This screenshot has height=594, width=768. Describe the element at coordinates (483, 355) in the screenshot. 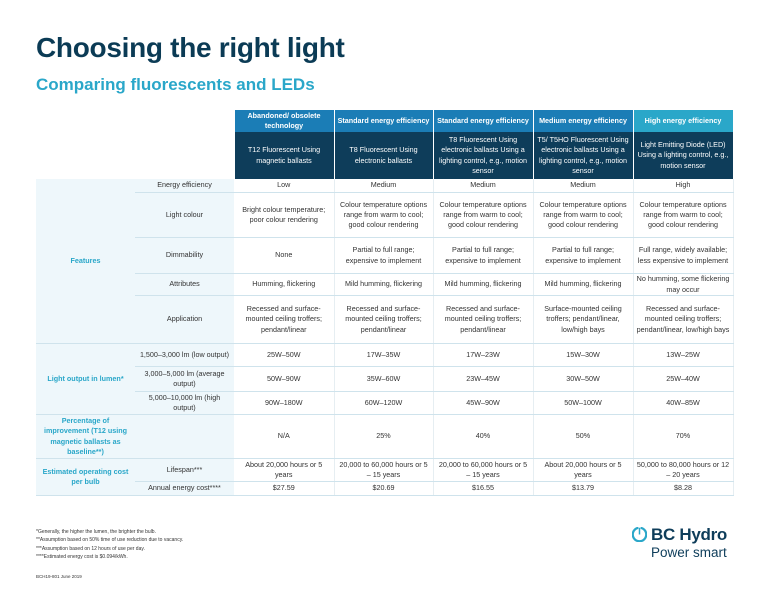

I see `table-cell: 17W–23W` at that location.